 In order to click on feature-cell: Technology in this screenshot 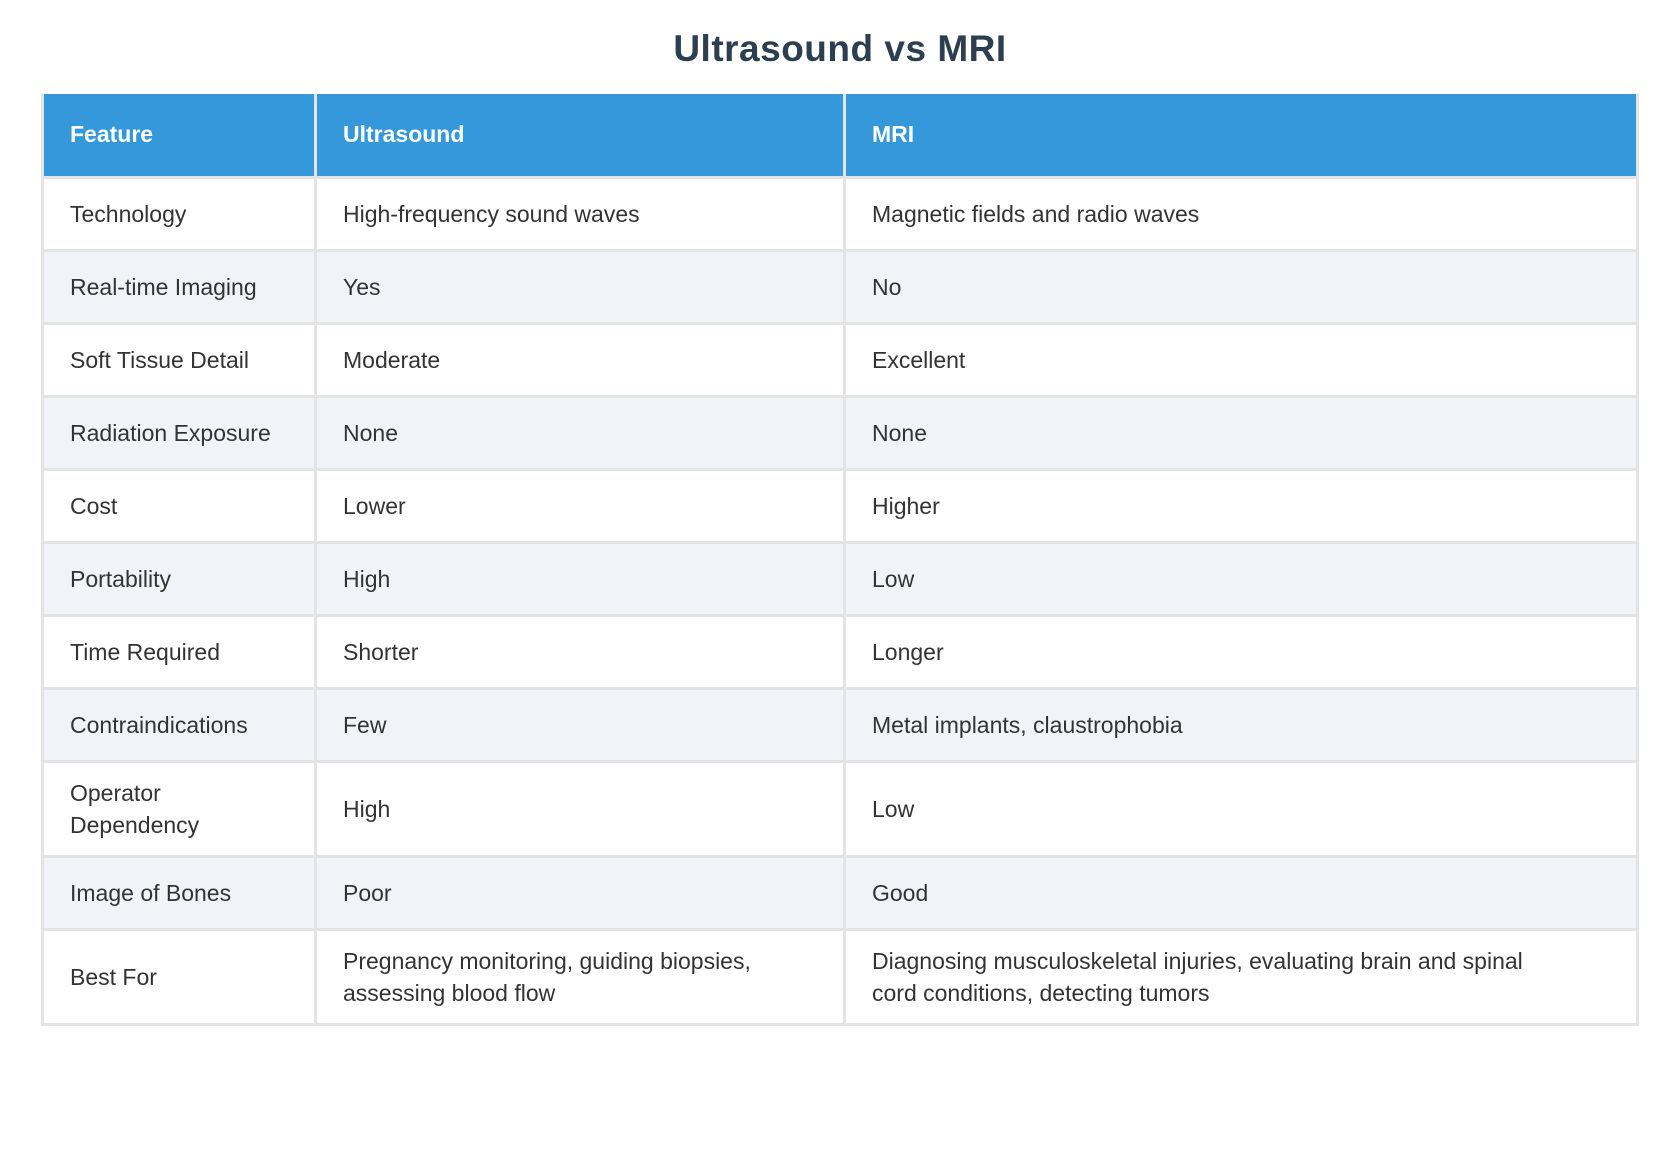, I will do `click(179, 213)`.